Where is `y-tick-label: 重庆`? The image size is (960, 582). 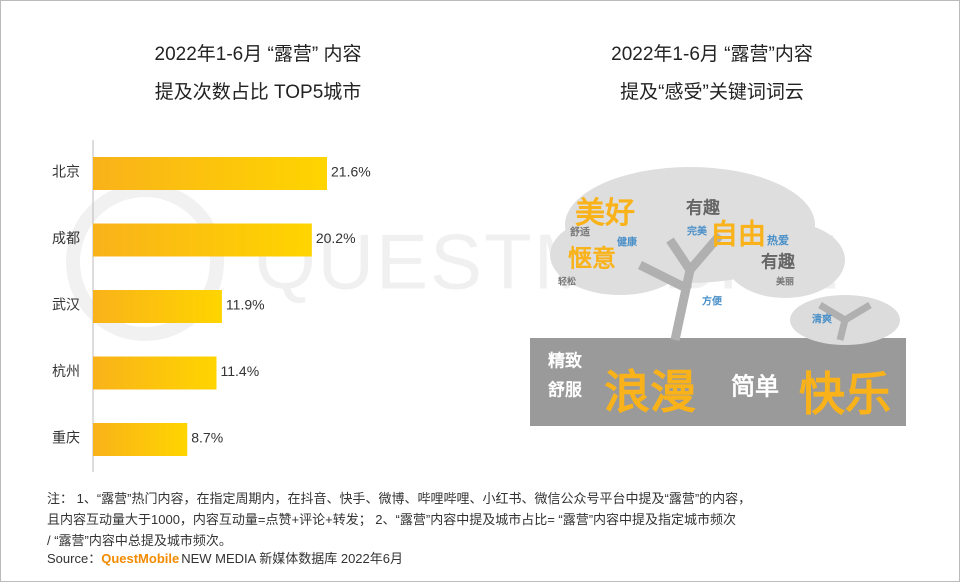
y-tick-label: 重庆 is located at coordinates (66, 438).